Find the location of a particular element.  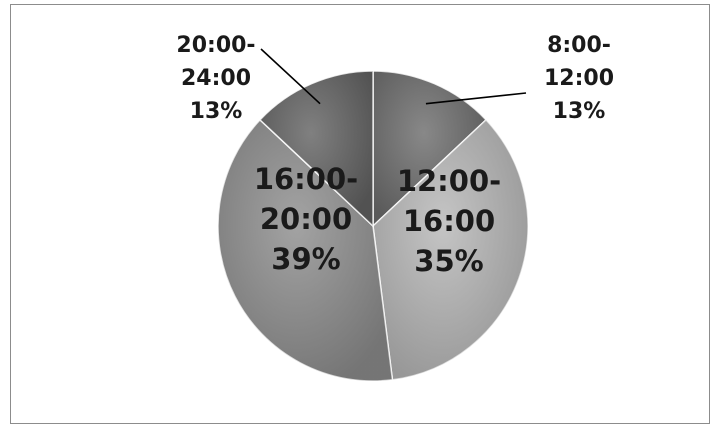

slice-label-16-00-20-00: 16:00-20:00 39% is located at coordinates (306, 219).